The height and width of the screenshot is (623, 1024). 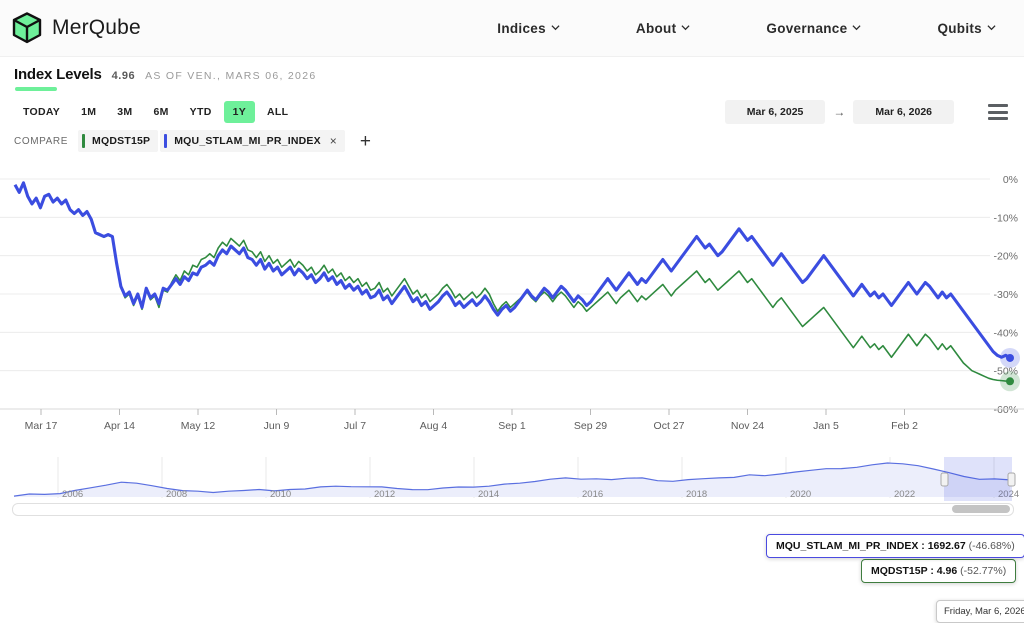 What do you see at coordinates (1011, 479) in the screenshot?
I see `navigator-handle-right` at bounding box center [1011, 479].